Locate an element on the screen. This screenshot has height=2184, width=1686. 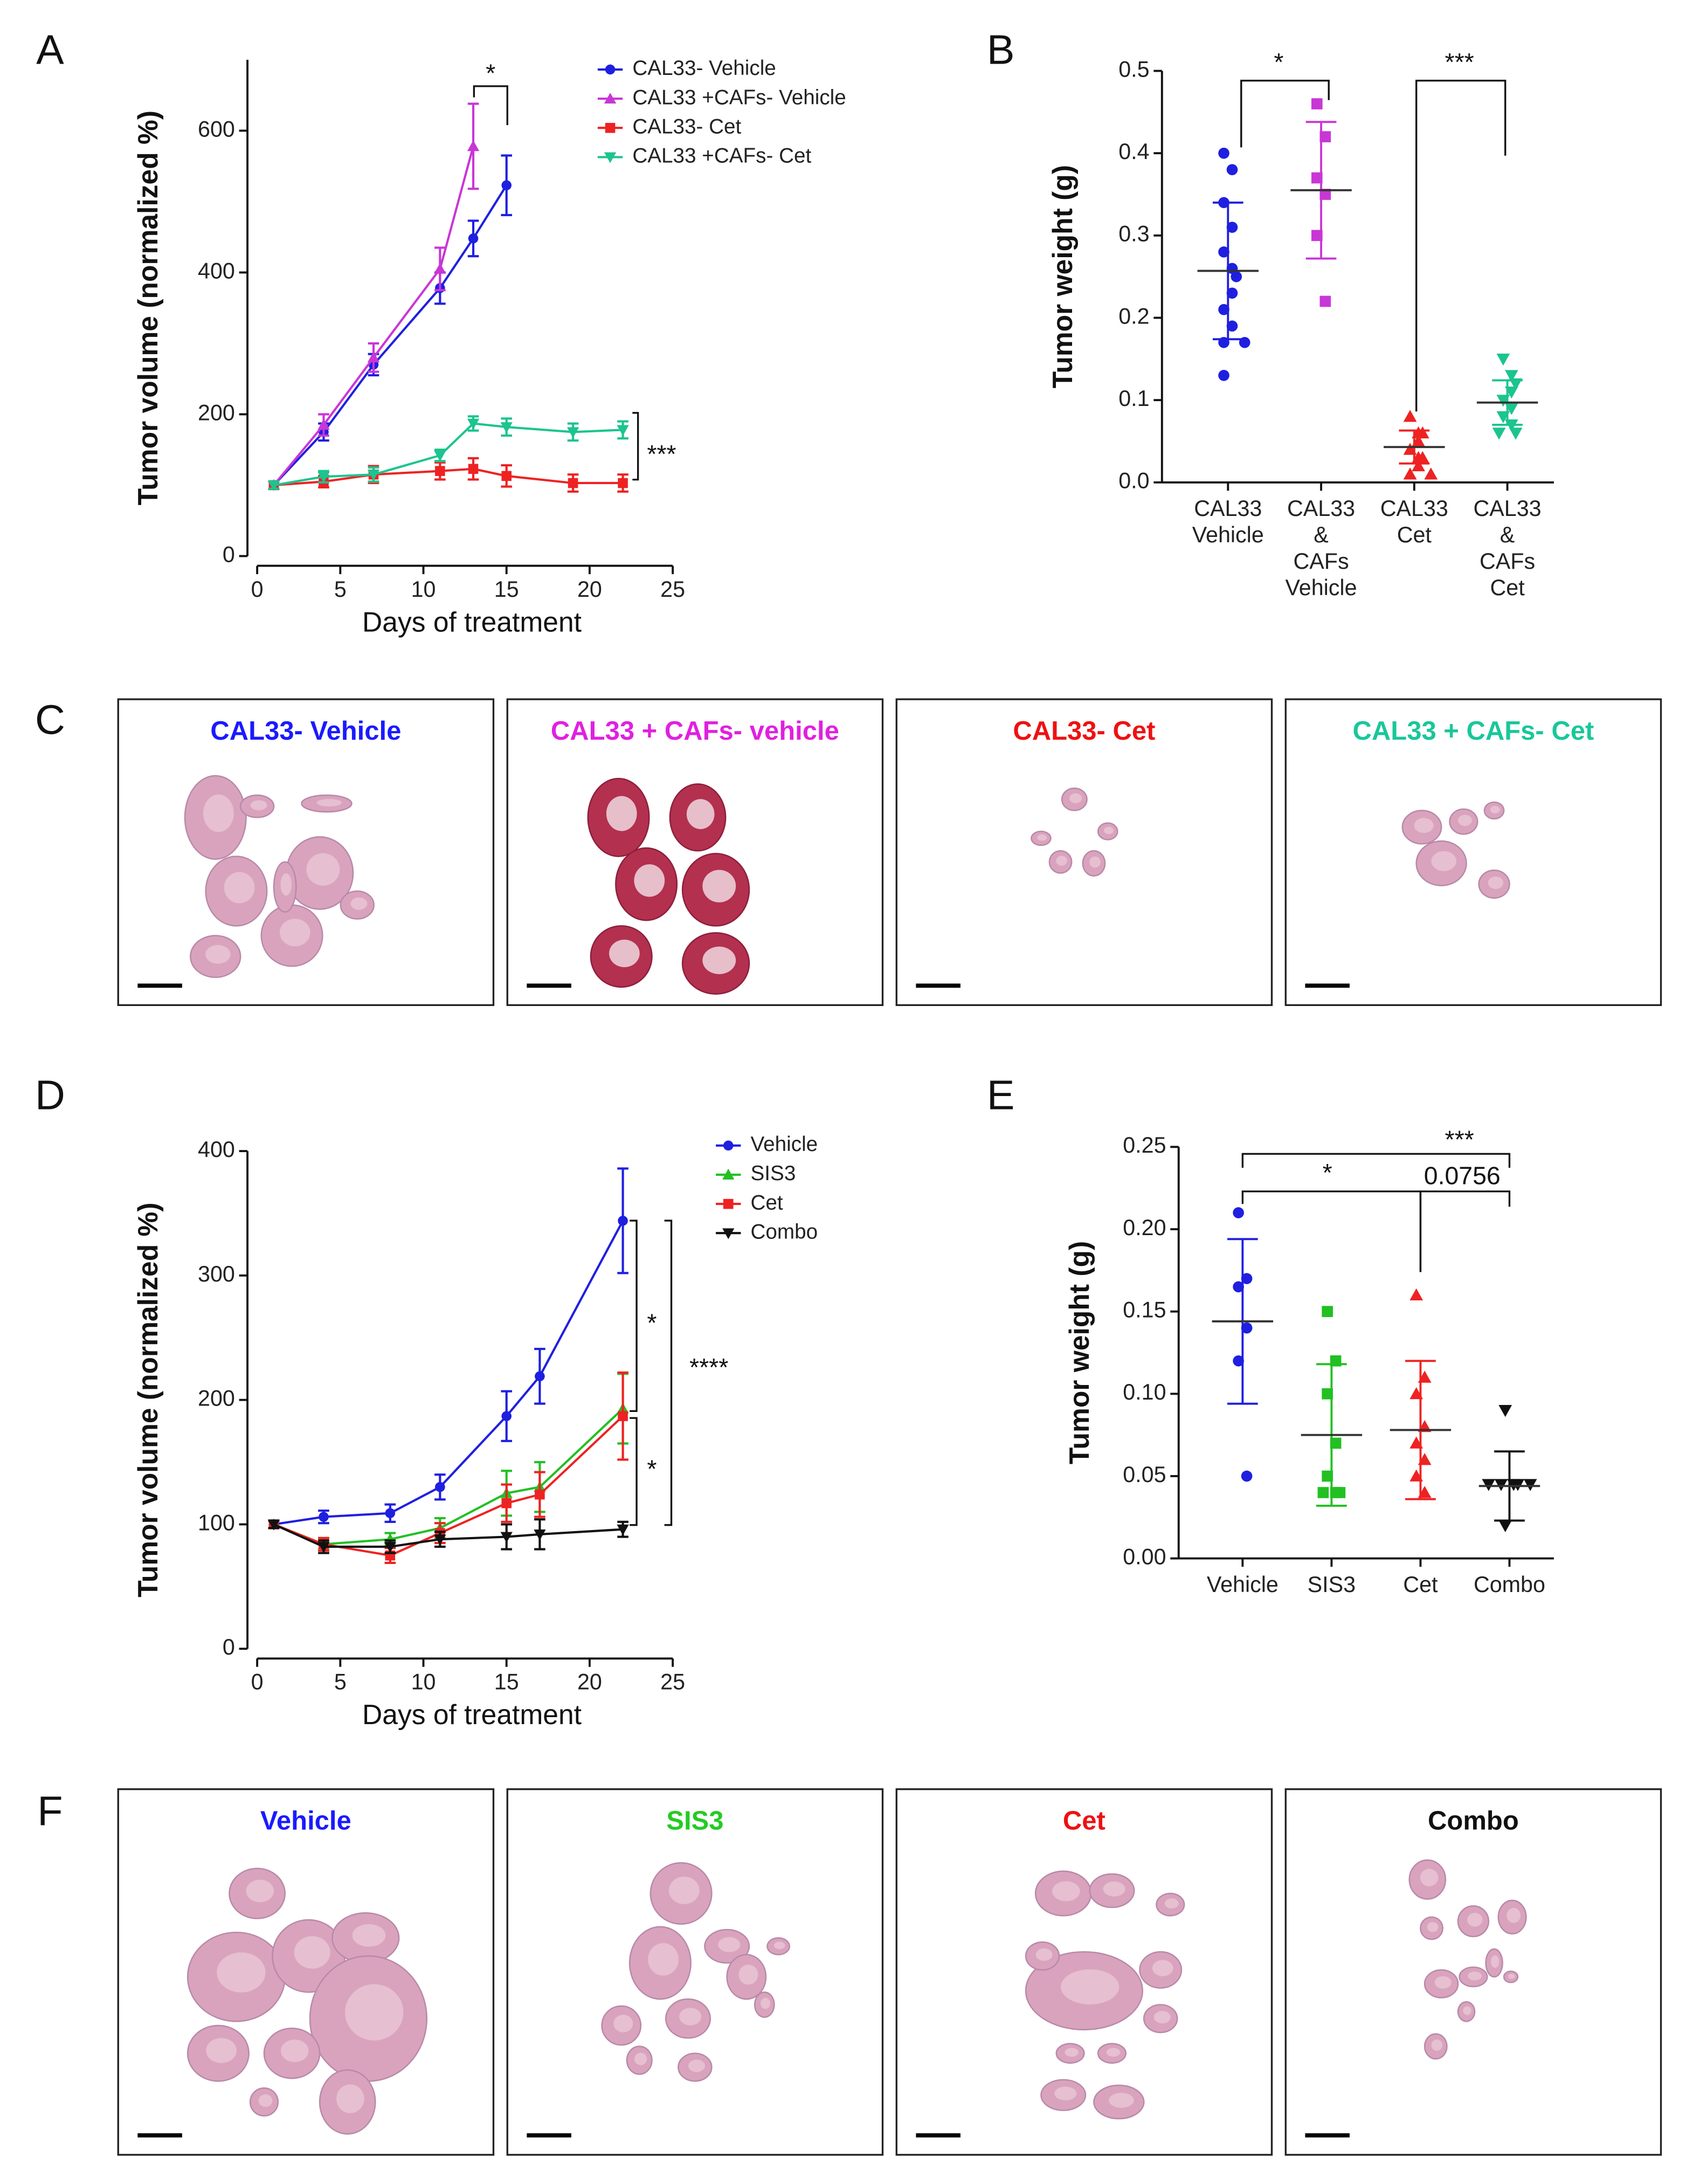
y-tick-label: 0.05 is located at coordinates (1144, 1474).